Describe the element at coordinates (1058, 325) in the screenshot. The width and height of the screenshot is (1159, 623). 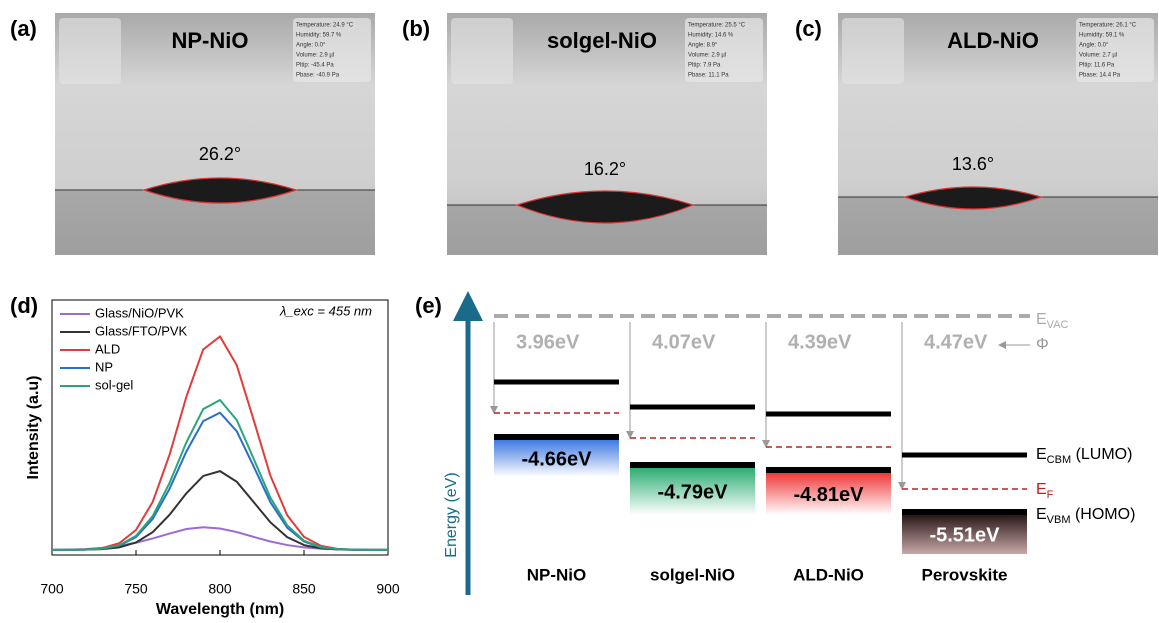
I see `level-label-part: VAC` at that location.